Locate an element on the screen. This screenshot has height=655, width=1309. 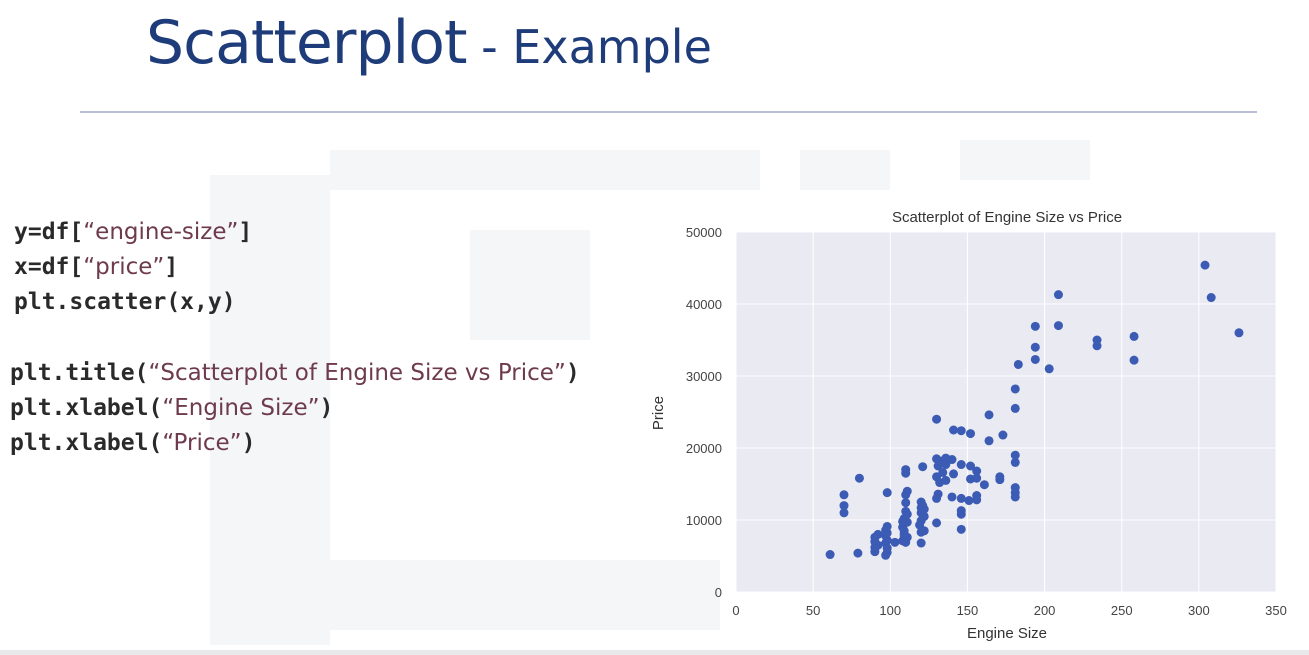
code-line: plt.xlabel(“Price”) is located at coordinates (295, 443).